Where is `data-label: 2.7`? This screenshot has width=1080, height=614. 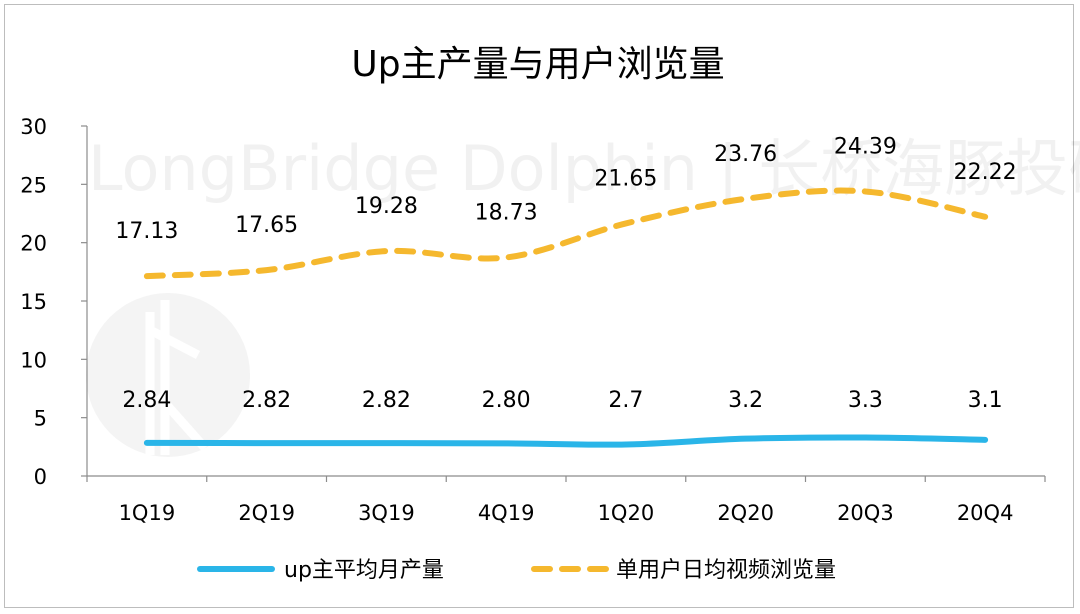 data-label: 2.7 is located at coordinates (625, 400).